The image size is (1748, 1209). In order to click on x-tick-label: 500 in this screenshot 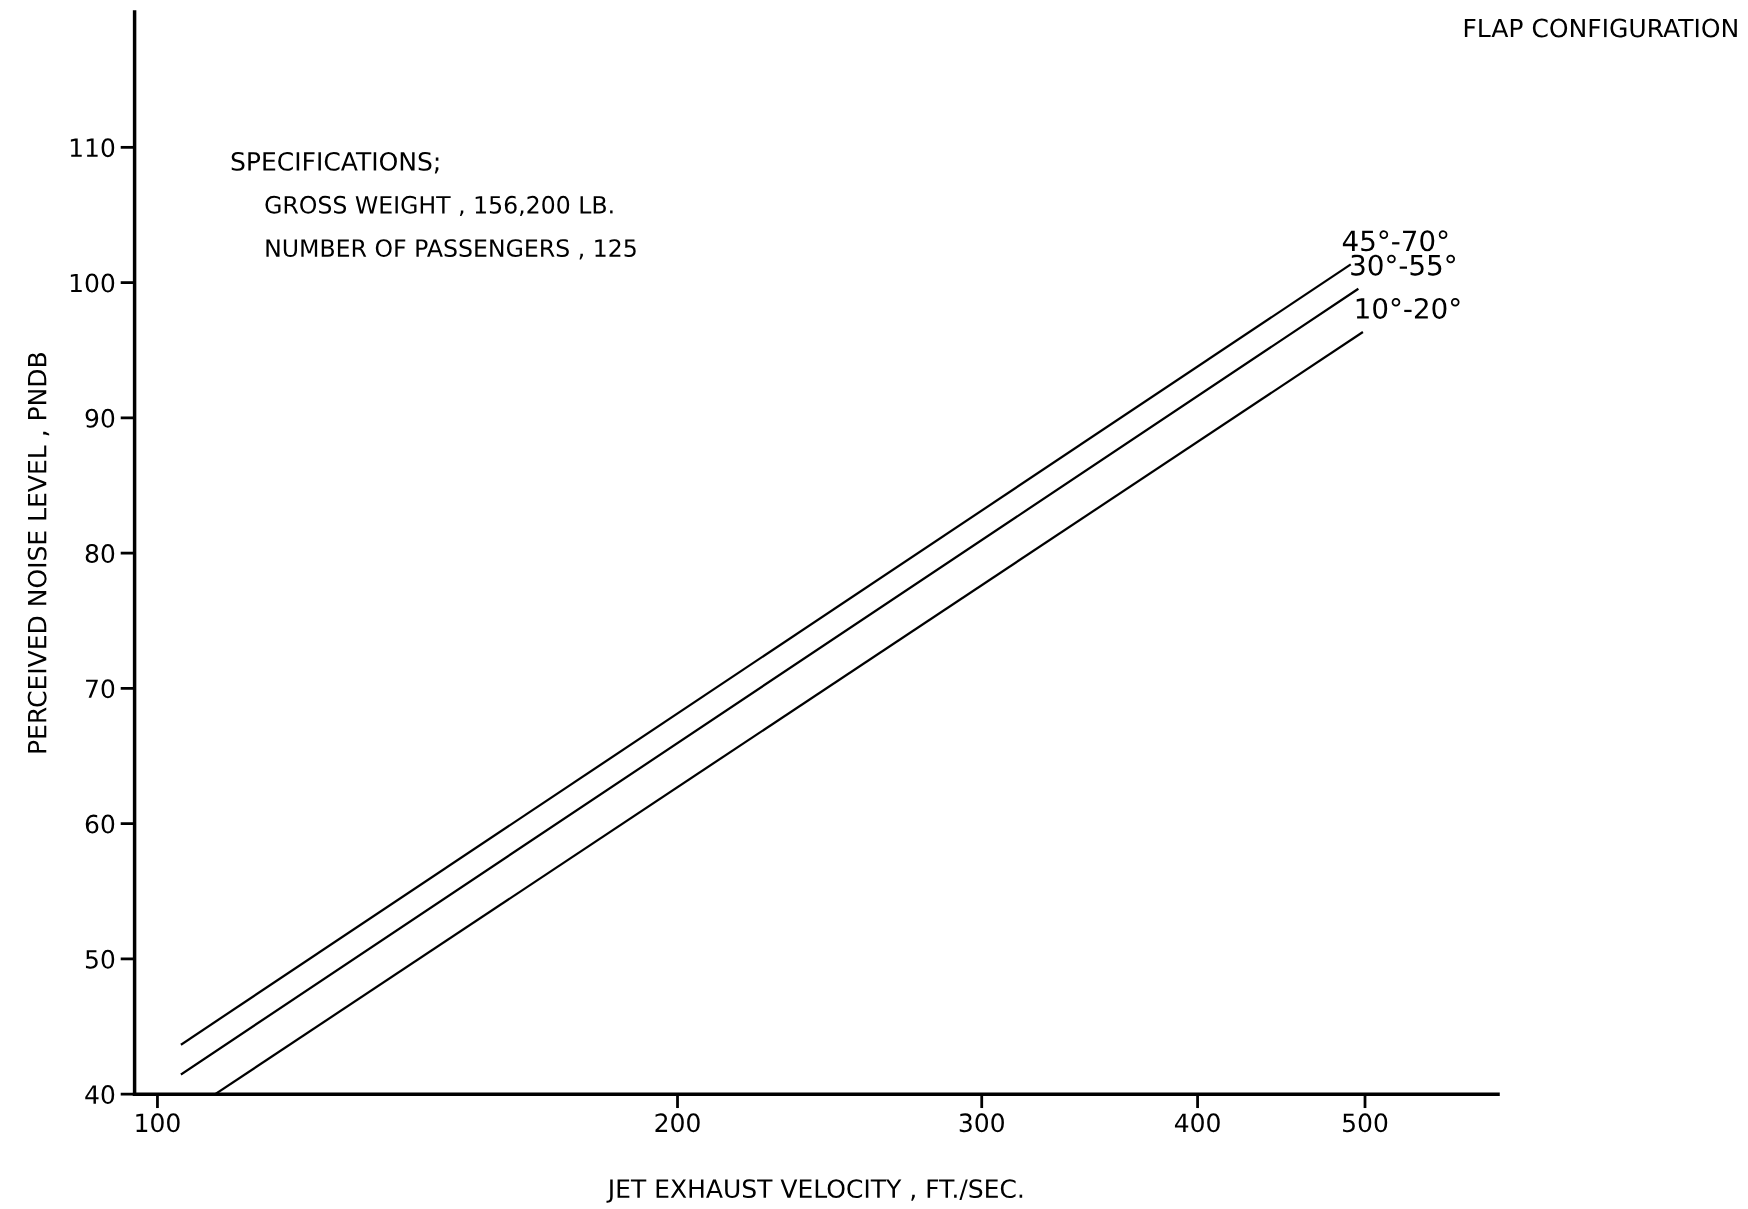, I will do `click(1365, 1123)`.